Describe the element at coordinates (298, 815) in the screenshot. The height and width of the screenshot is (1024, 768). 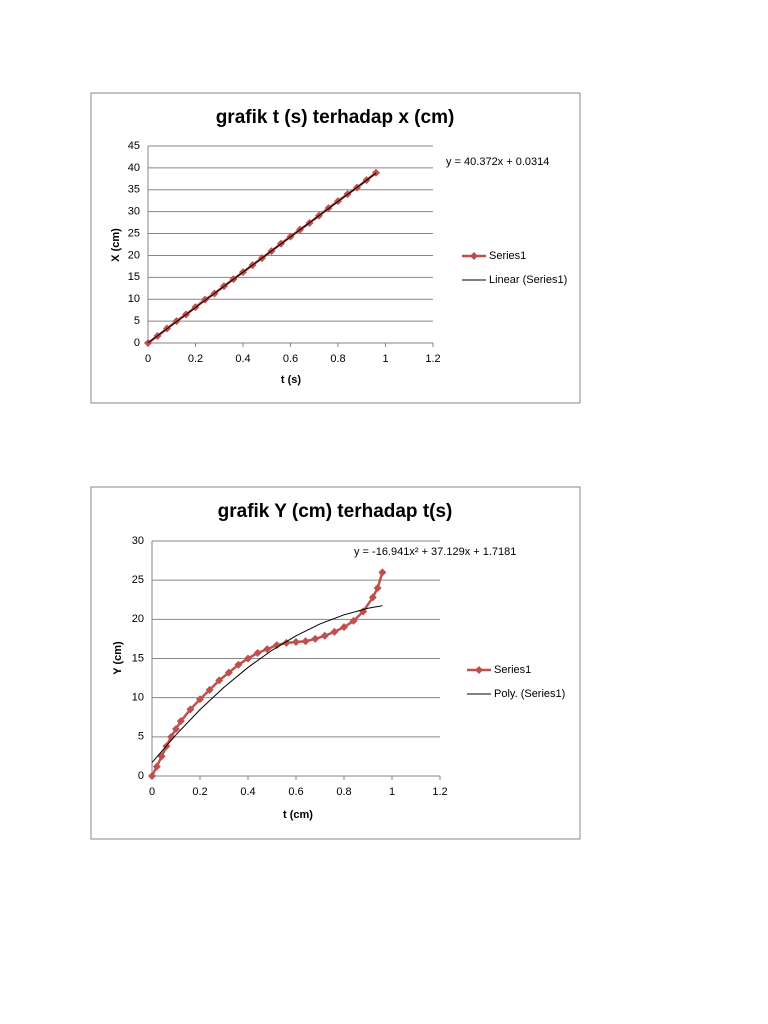
I see `x-axis-label: t (cm)` at that location.